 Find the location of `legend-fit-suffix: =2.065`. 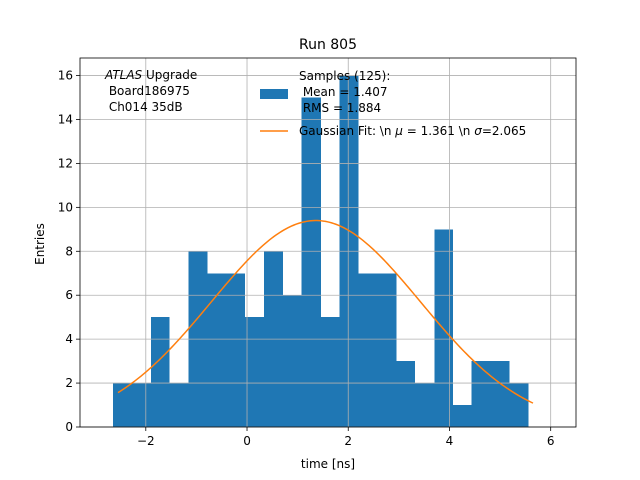

legend-fit-suffix: =2.065 is located at coordinates (504, 131).